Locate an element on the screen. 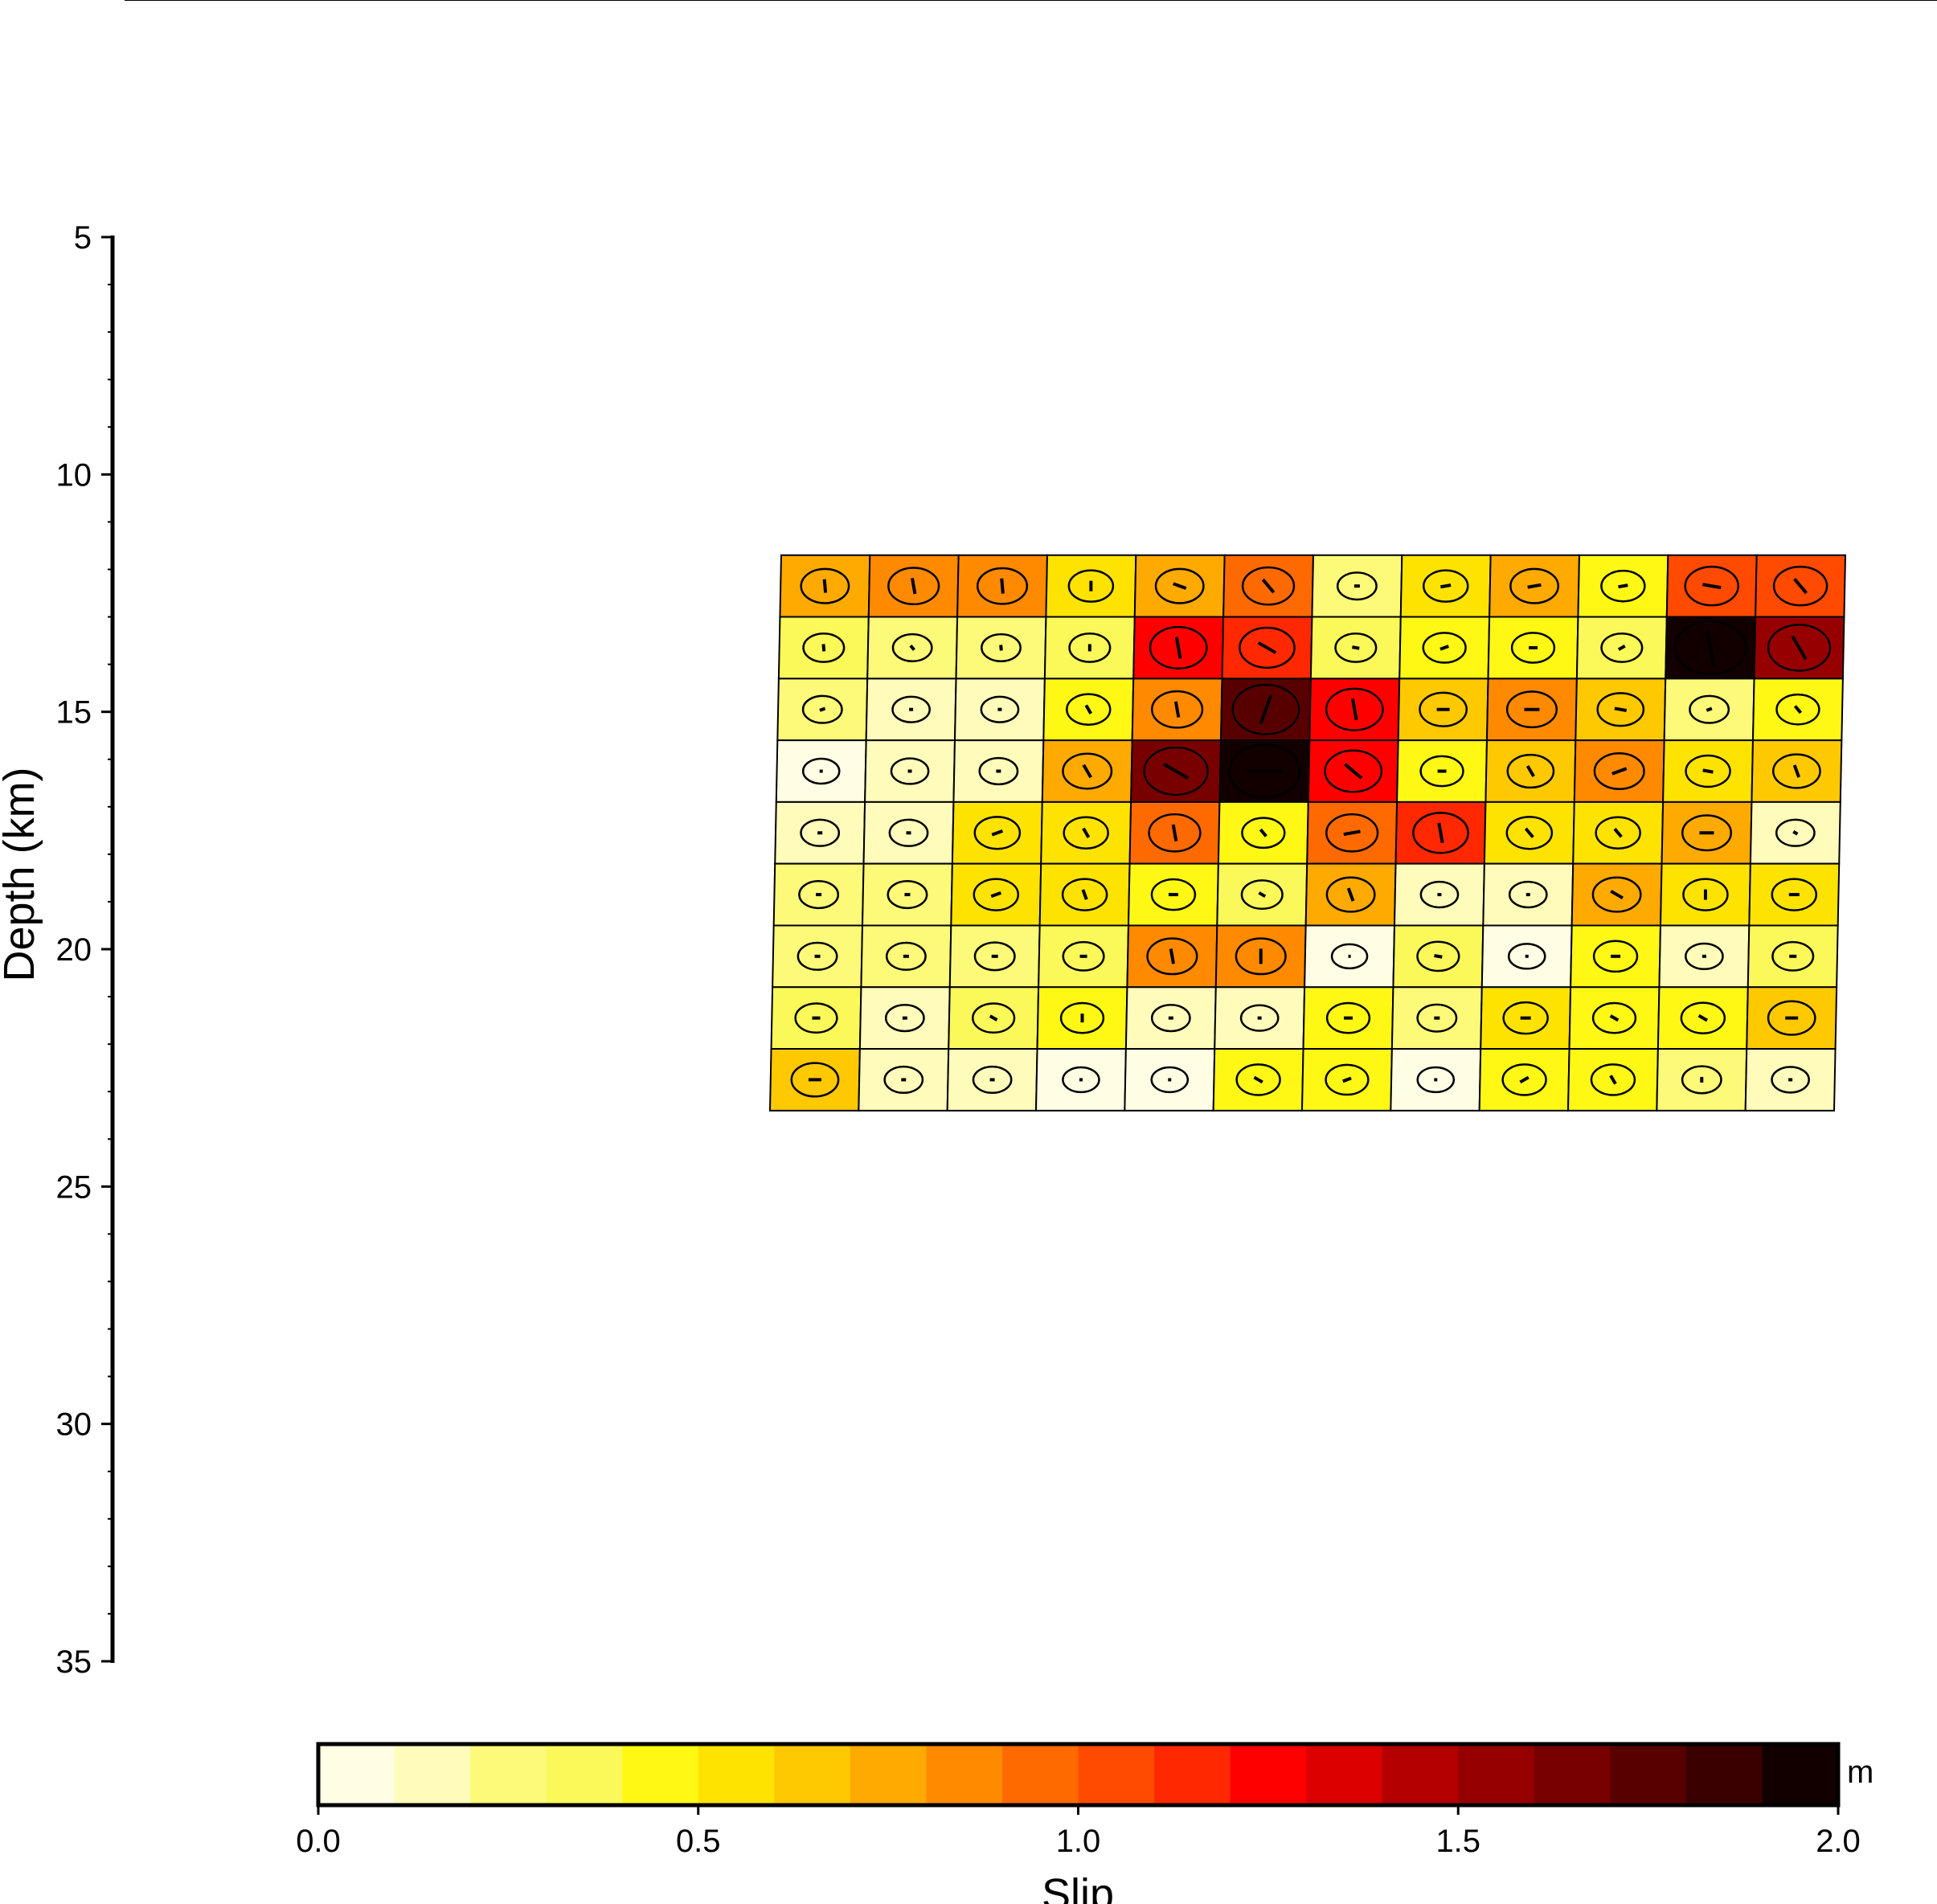 This screenshot has width=1937, height=1904. depth-axis-title: Depth (km) is located at coordinates (21, 874).